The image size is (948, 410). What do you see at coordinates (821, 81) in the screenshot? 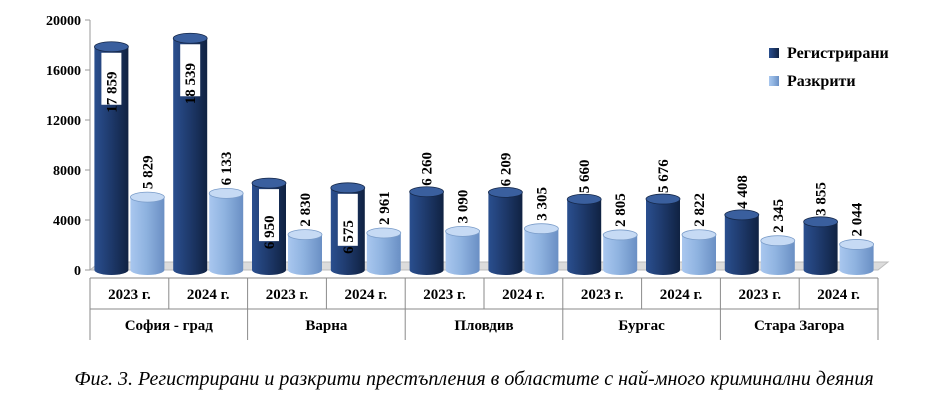
I see `legend-label-solved: Разкрити` at bounding box center [821, 81].